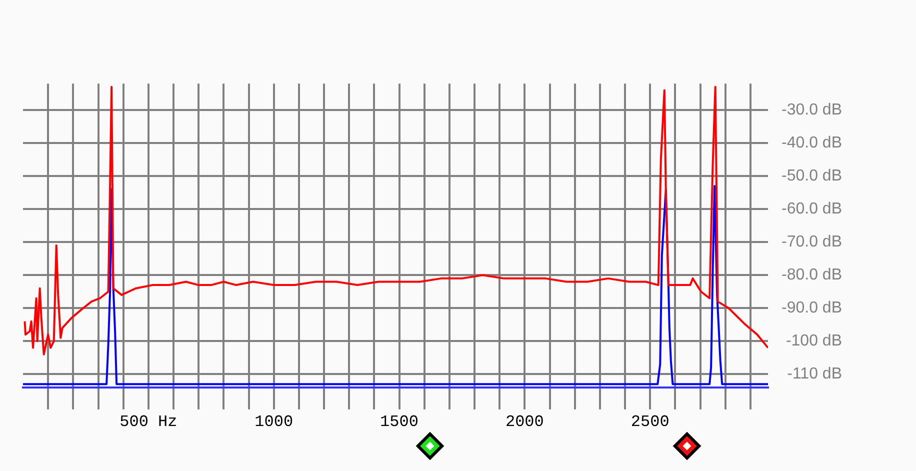  What do you see at coordinates (814, 374) in the screenshot?
I see `y-tick-label: -110 dB` at bounding box center [814, 374].